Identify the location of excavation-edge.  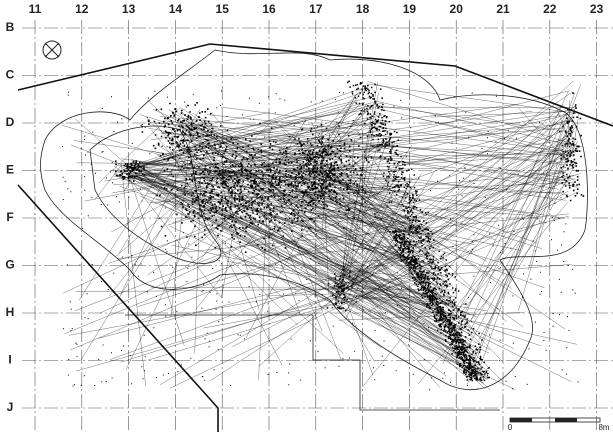
(312, 362).